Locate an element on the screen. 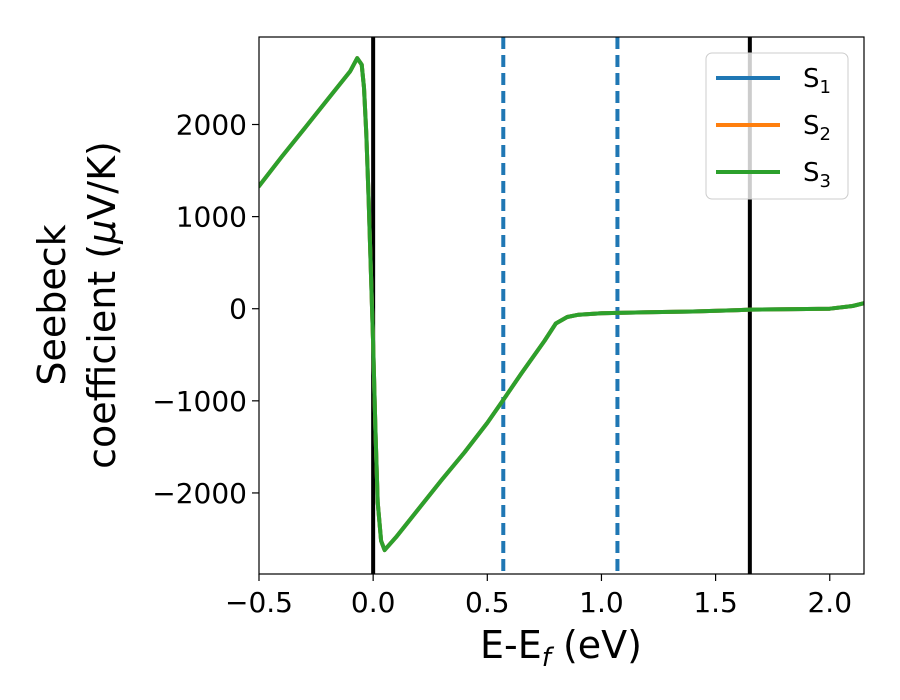 The height and width of the screenshot is (700, 900). legend-entry-s1: S1 is located at coordinates (817, 81).